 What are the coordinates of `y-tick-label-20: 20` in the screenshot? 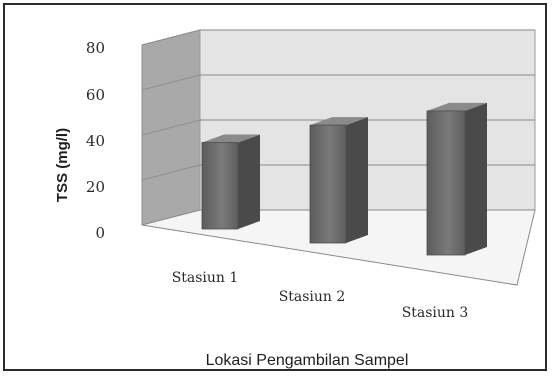 It's located at (95, 187).